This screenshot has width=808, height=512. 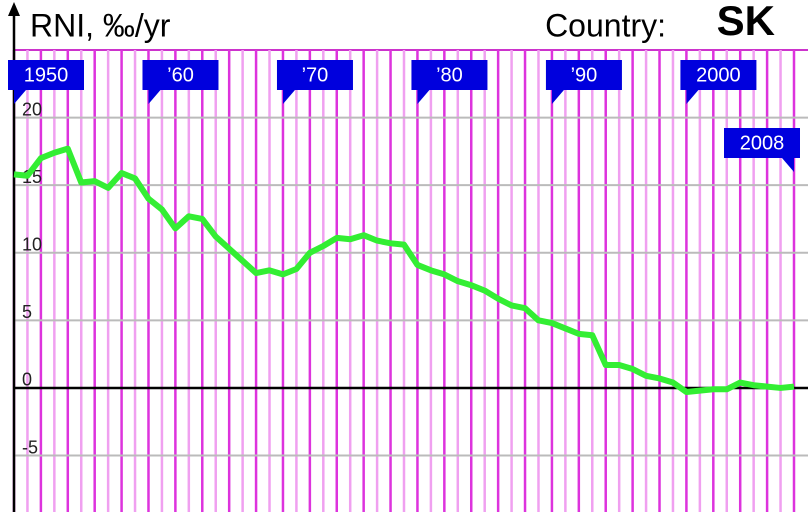 What do you see at coordinates (32, 245) in the screenshot?
I see `y-tick-label: 10` at bounding box center [32, 245].